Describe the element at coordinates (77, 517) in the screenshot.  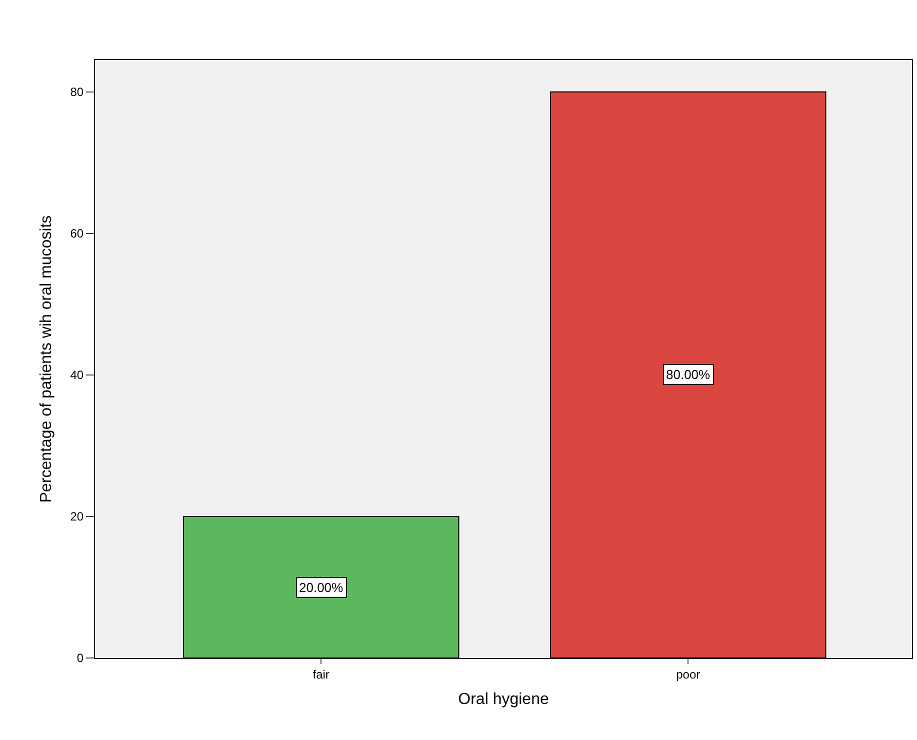
I see `y-tick-label: 20` at that location.